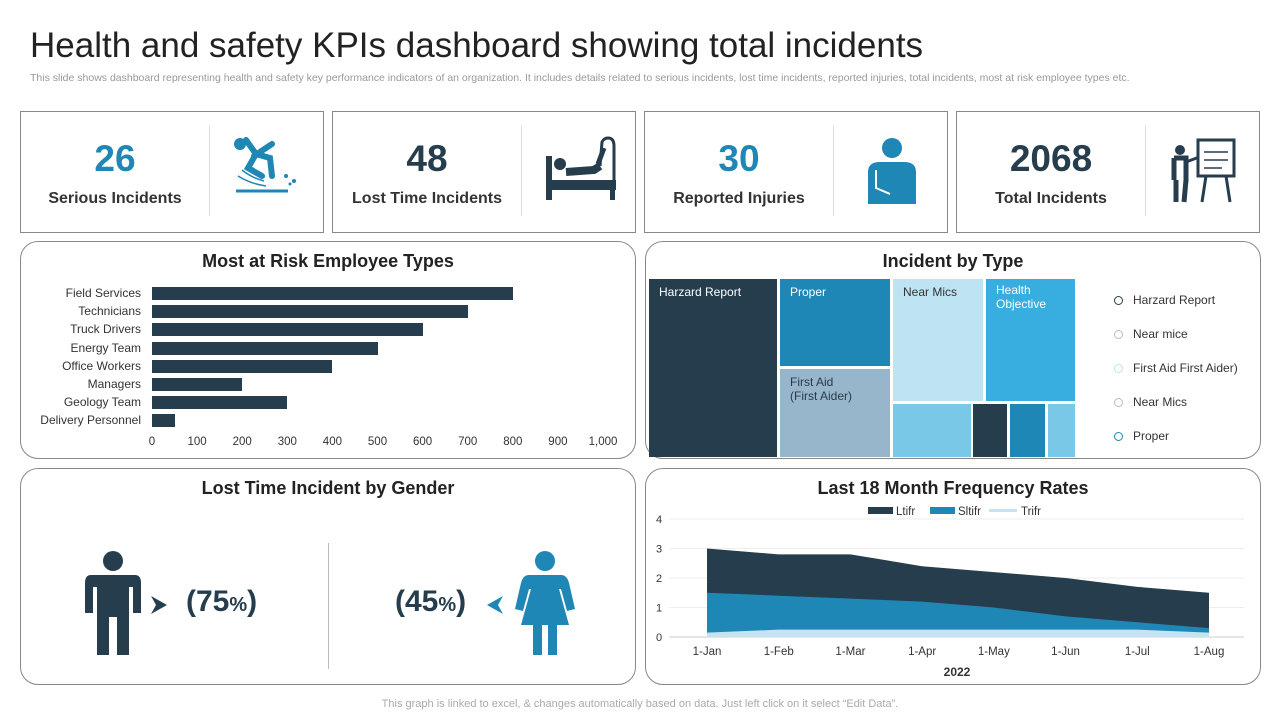 The image size is (1280, 720). I want to click on x-tick-label: 400, so click(332, 442).